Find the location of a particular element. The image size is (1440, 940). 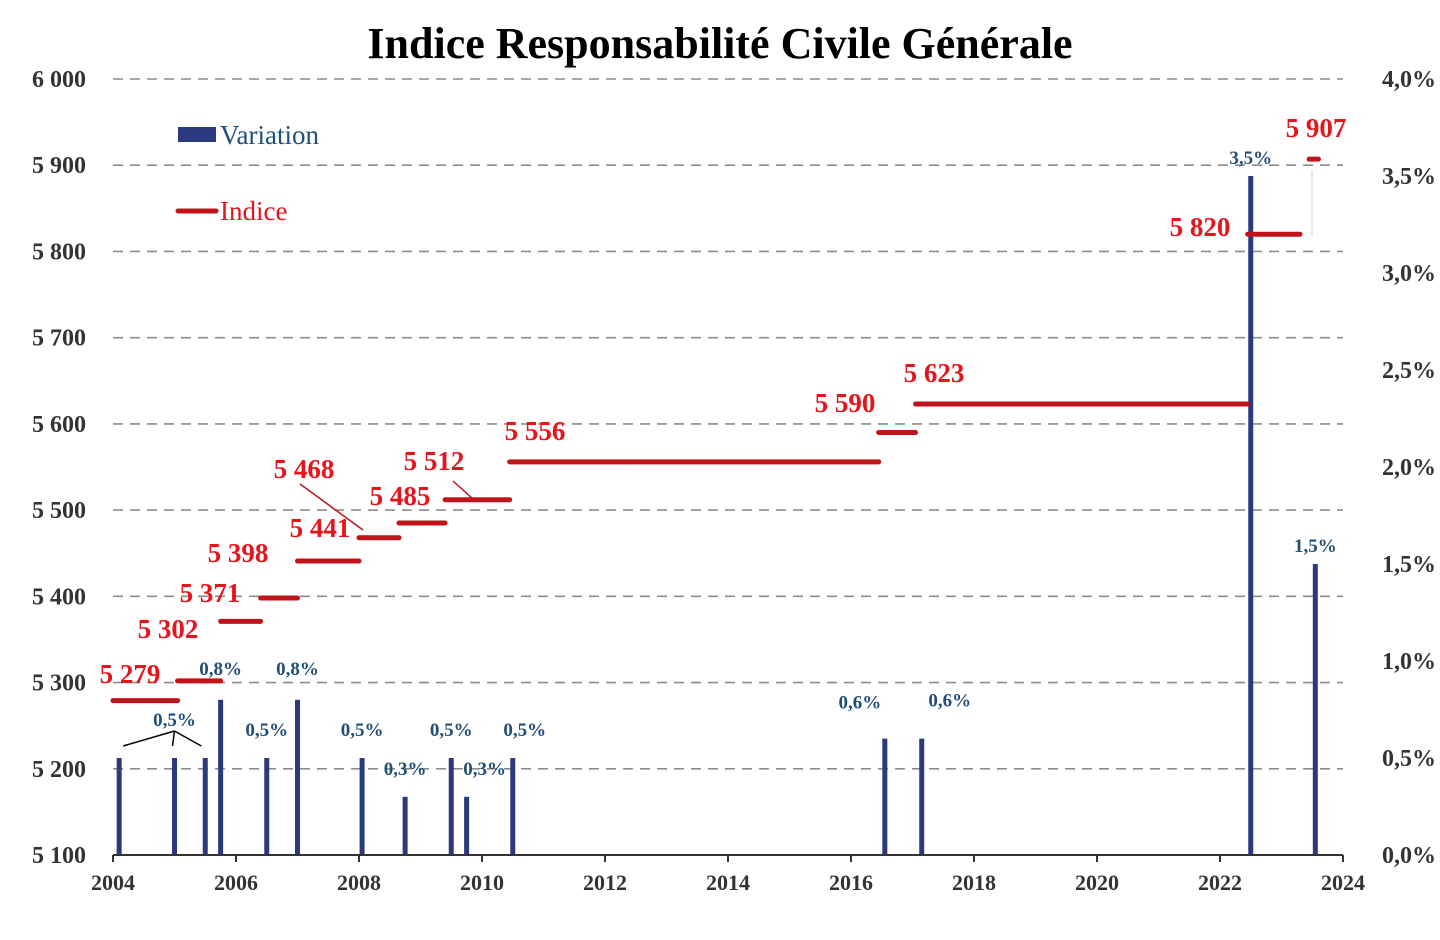

x-tick-label: 2012 is located at coordinates (605, 882).